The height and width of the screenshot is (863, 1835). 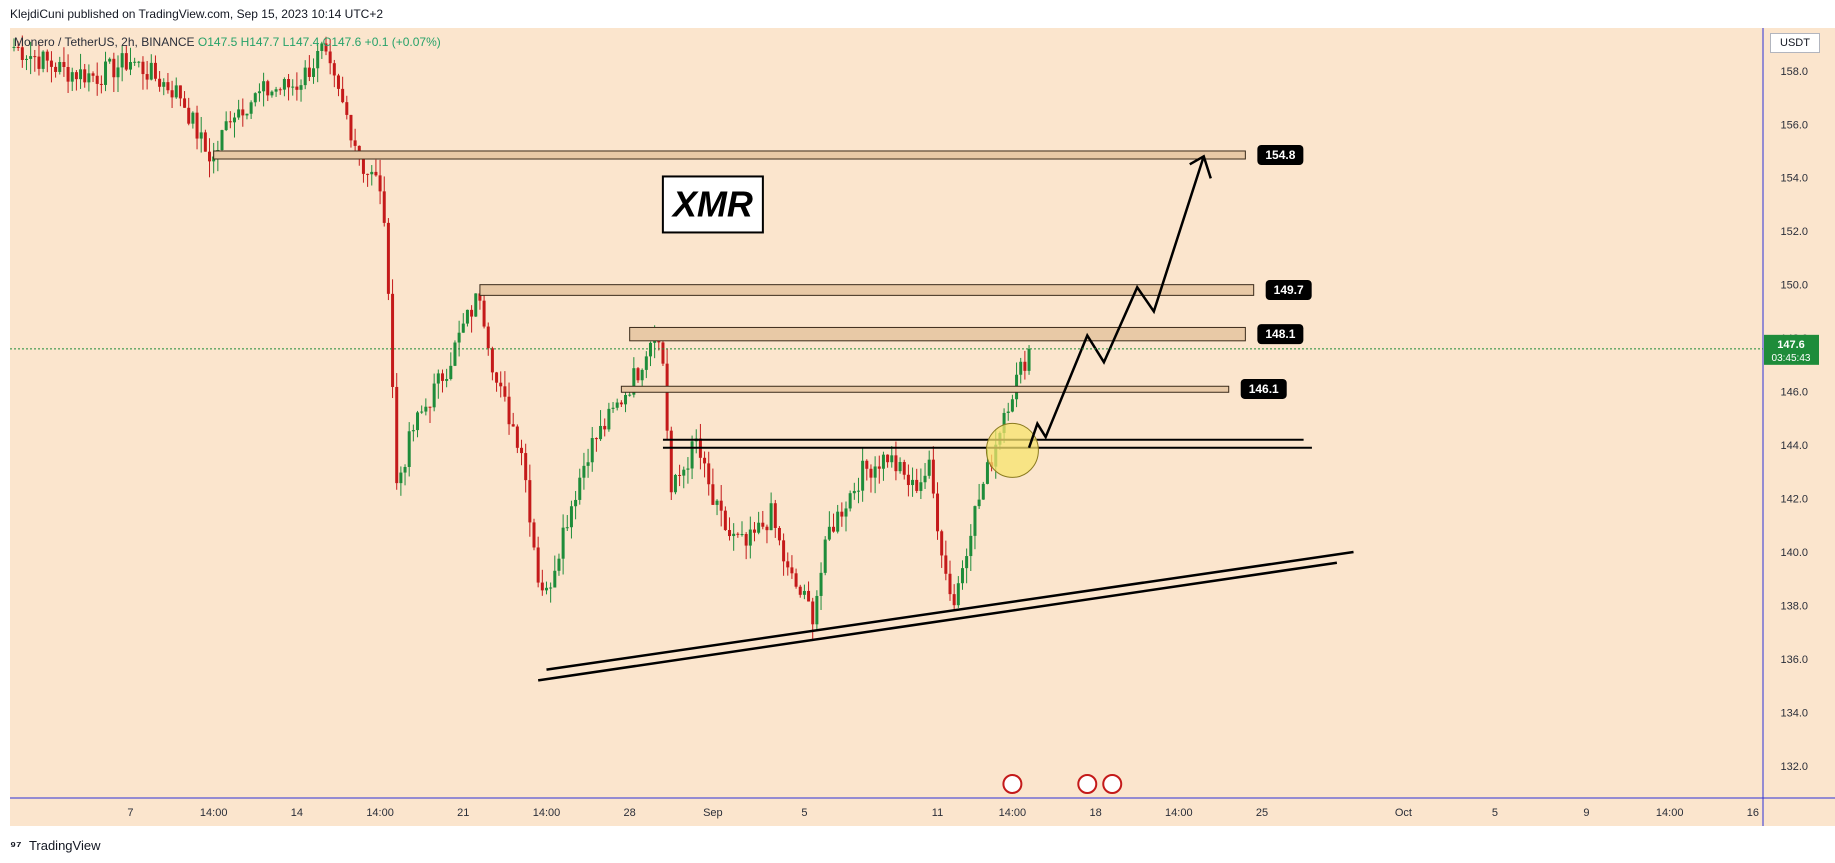 I want to click on countdown-text: 03:45:43, so click(x=1791, y=358).